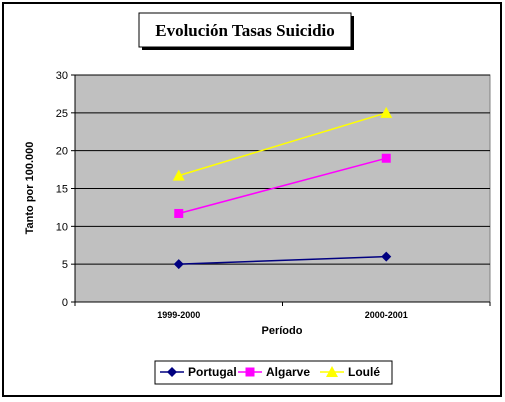 The image size is (505, 402). Describe the element at coordinates (65, 303) in the screenshot. I see `y-tick-label: 0` at that location.